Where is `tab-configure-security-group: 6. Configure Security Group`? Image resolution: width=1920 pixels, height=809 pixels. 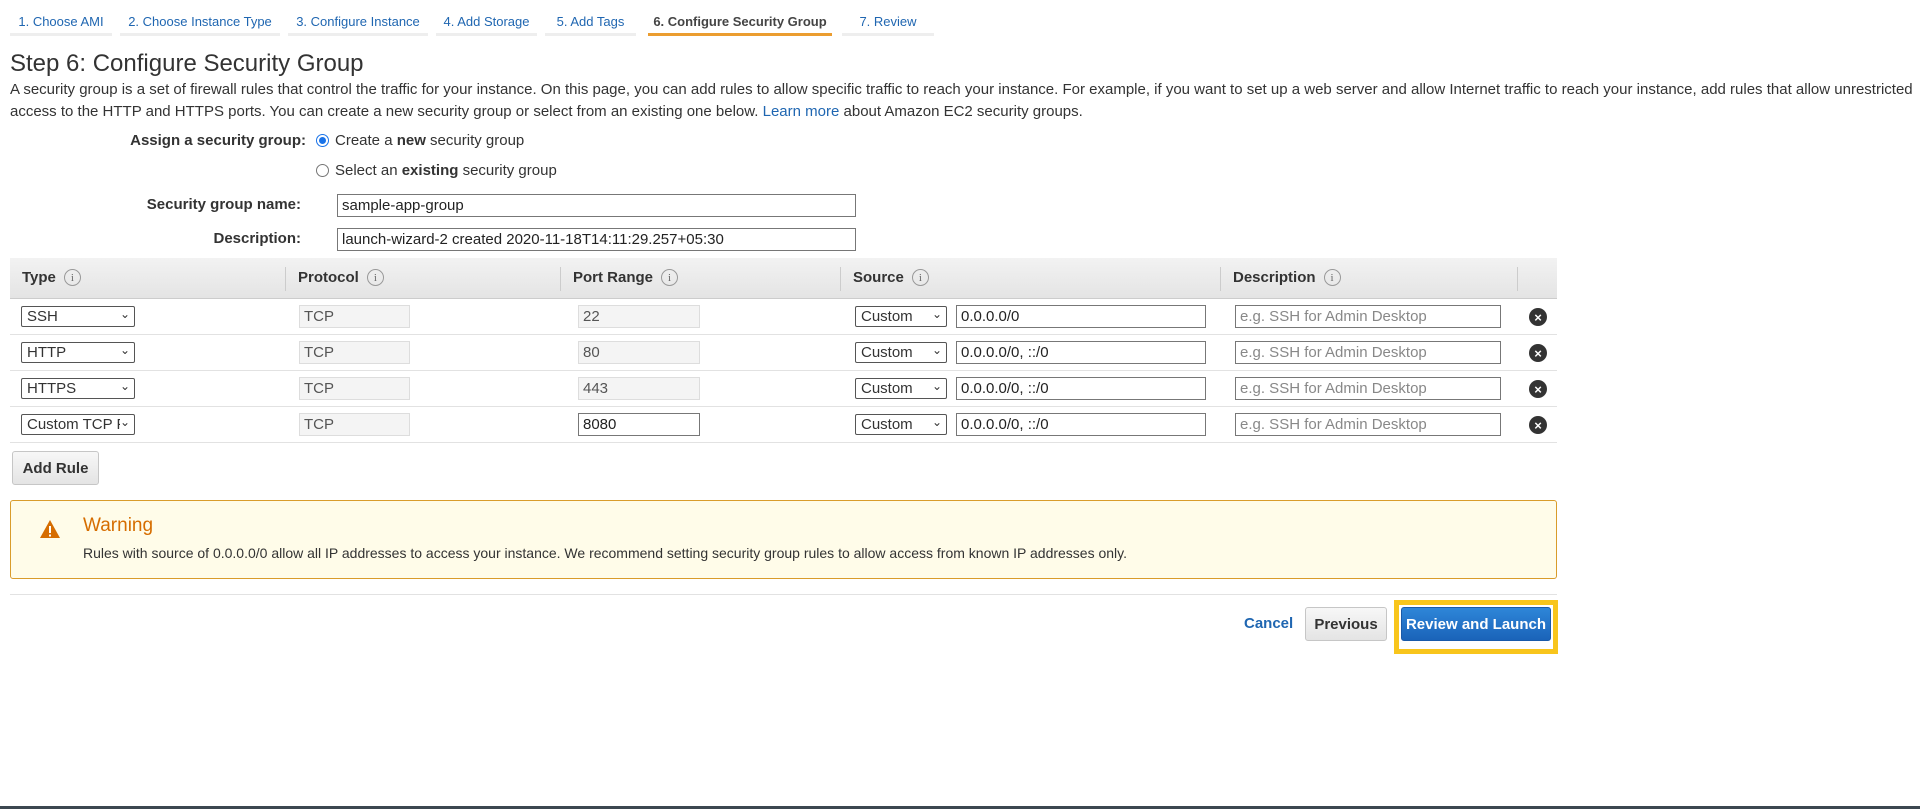 tab-configure-security-group: 6. Configure Security Group is located at coordinates (740, 18).